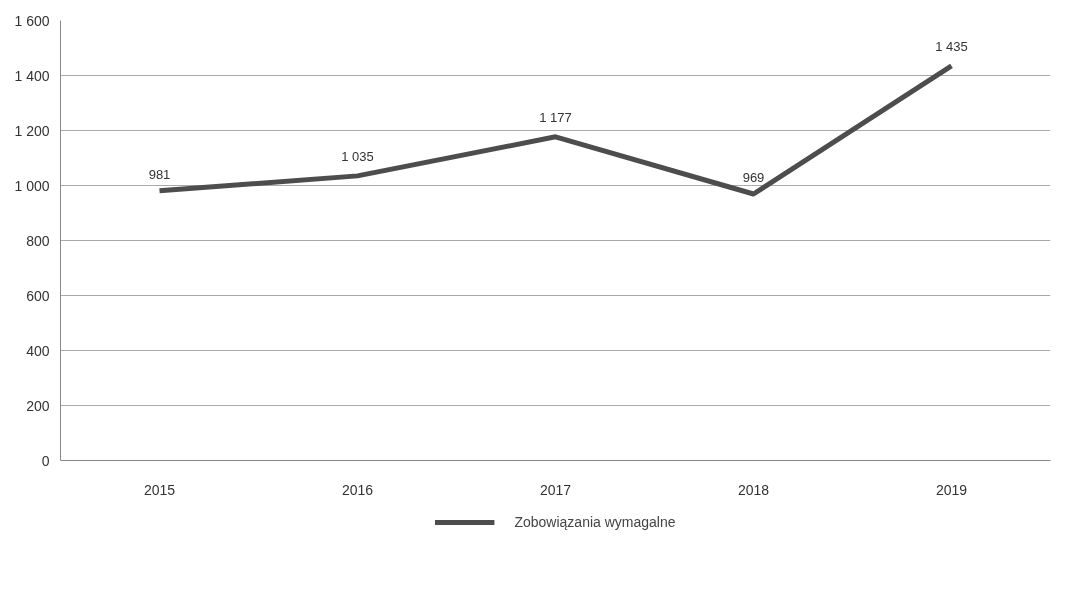 This screenshot has height=616, width=1091. What do you see at coordinates (38, 295) in the screenshot?
I see `y-tick-label: 600` at bounding box center [38, 295].